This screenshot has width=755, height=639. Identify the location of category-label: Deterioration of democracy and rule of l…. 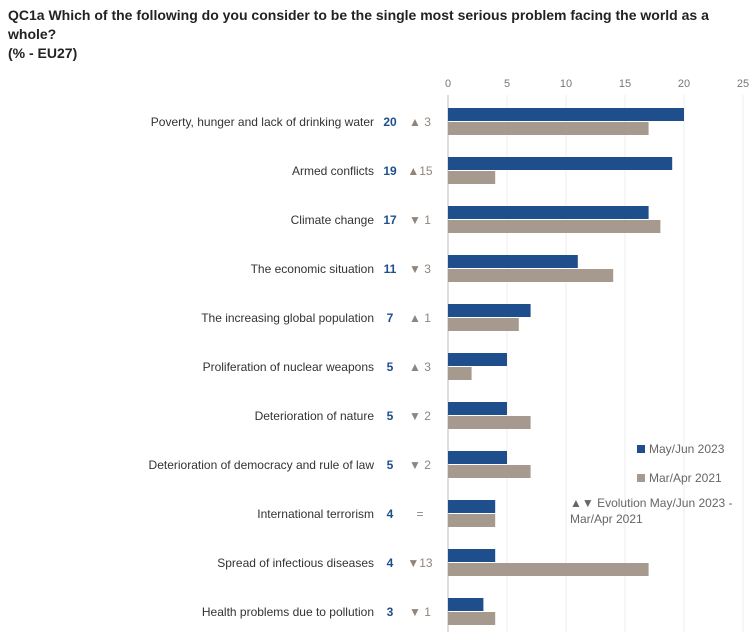
(262, 465).